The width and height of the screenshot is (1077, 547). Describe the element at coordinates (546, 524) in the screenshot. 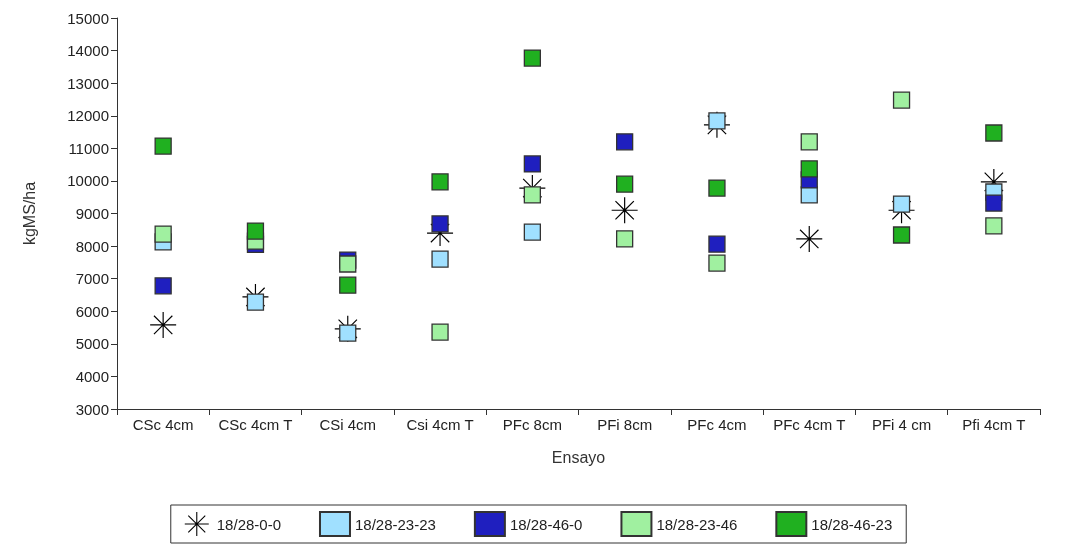

I see `legend-label: 18/28-46-0` at that location.